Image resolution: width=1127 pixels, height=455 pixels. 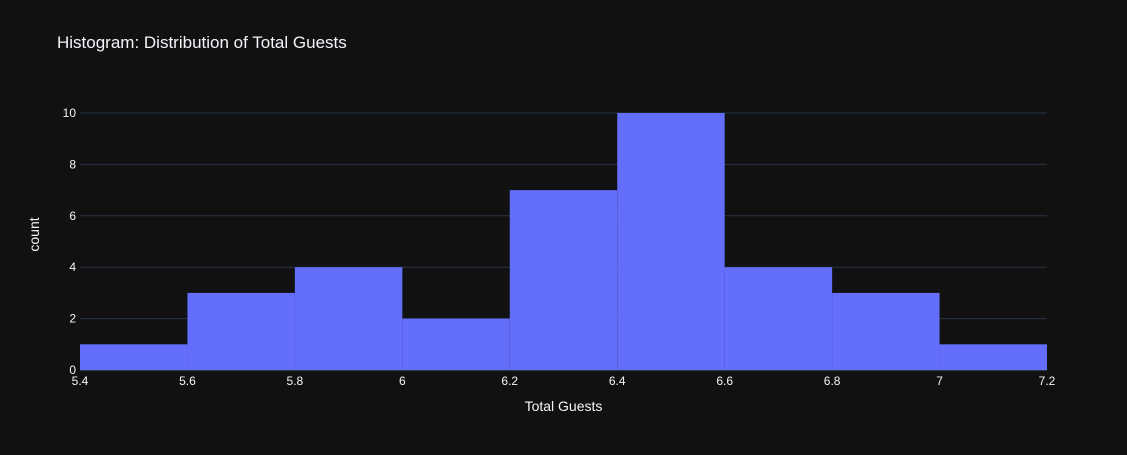 I want to click on y-tick-label: 10, so click(x=70, y=113).